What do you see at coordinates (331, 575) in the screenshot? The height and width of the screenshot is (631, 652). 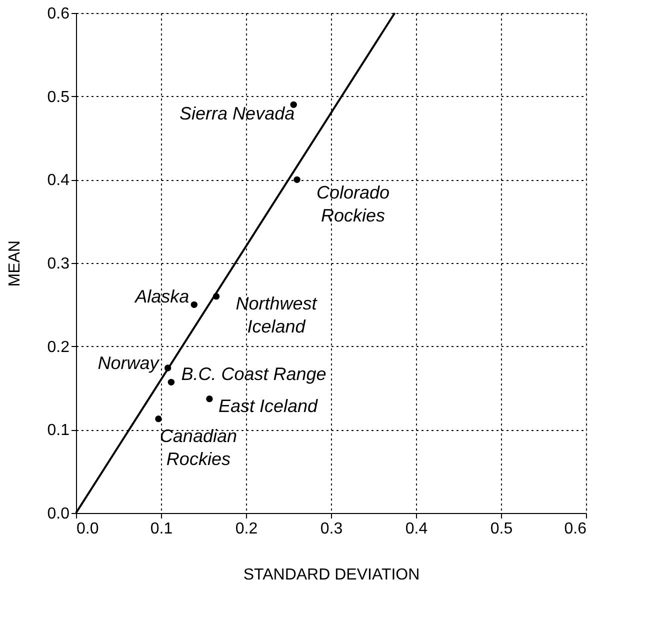 I see `x-axis-title: STANDARD DEVIATION` at bounding box center [331, 575].